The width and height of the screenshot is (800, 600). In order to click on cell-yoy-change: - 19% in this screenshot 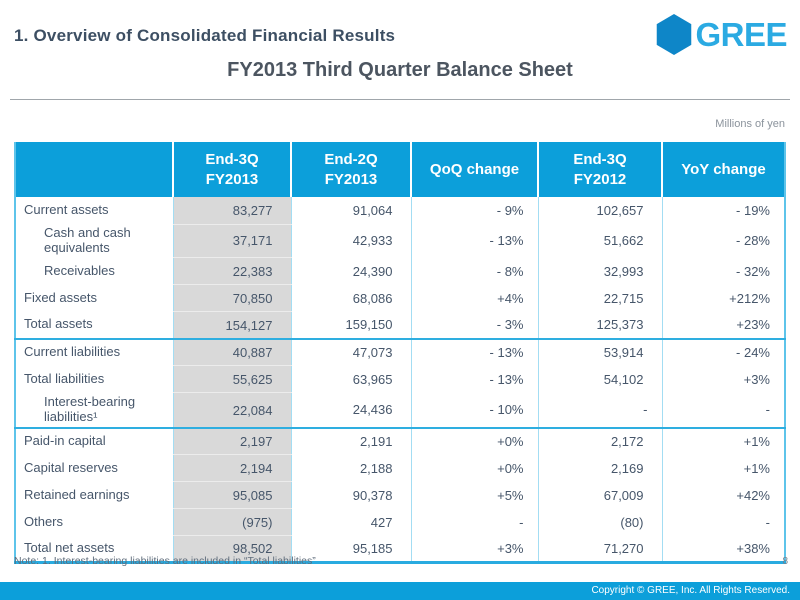, I will do `click(723, 210)`.